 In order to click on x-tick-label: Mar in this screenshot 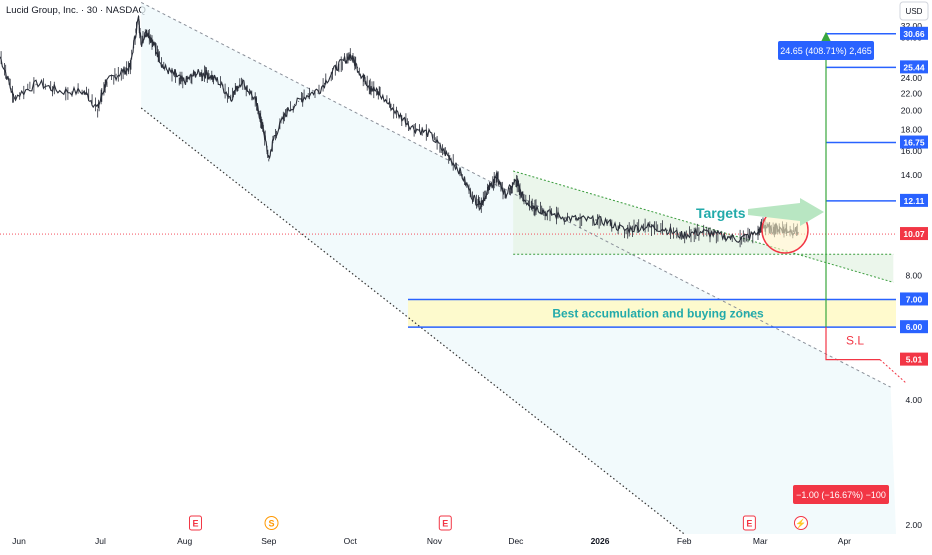, I will do `click(760, 541)`.